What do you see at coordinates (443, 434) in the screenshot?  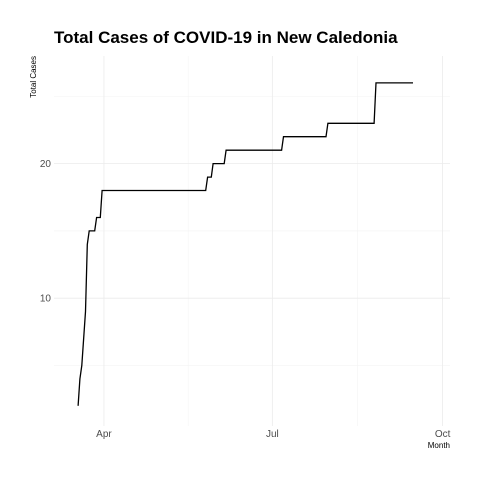 I see `x-tick-label: Oct` at bounding box center [443, 434].